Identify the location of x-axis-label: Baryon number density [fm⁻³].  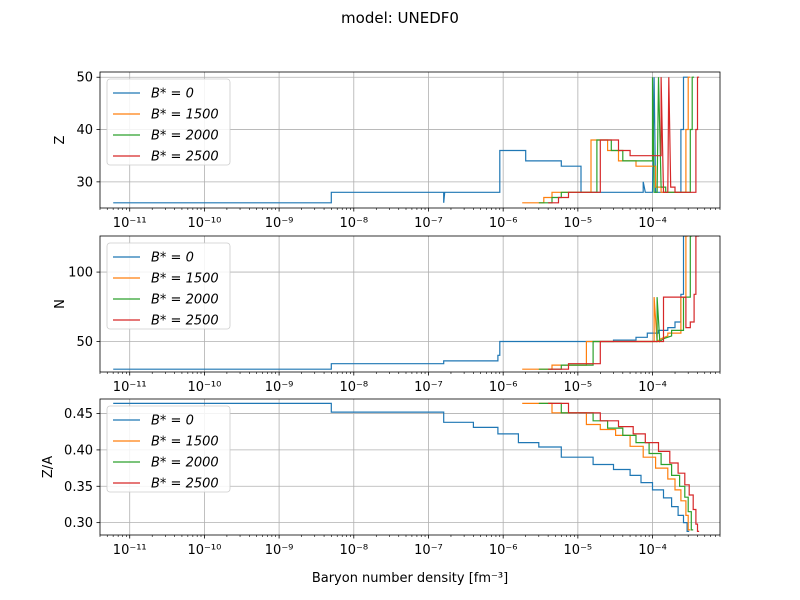
(410, 578).